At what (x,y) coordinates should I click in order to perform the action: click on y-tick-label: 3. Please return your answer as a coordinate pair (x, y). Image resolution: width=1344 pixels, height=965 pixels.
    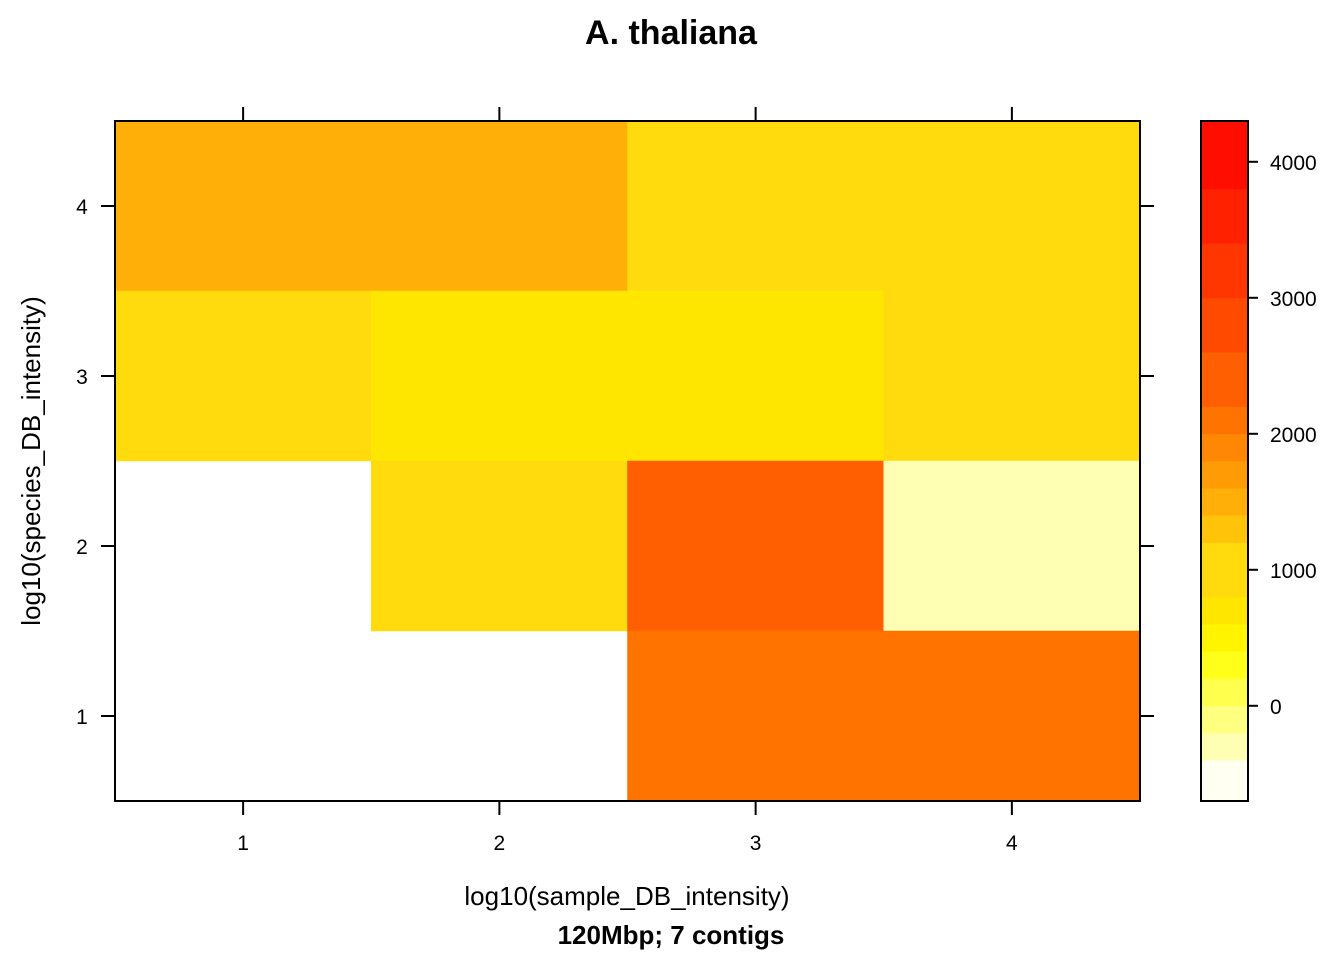
    Looking at the image, I should click on (82, 377).